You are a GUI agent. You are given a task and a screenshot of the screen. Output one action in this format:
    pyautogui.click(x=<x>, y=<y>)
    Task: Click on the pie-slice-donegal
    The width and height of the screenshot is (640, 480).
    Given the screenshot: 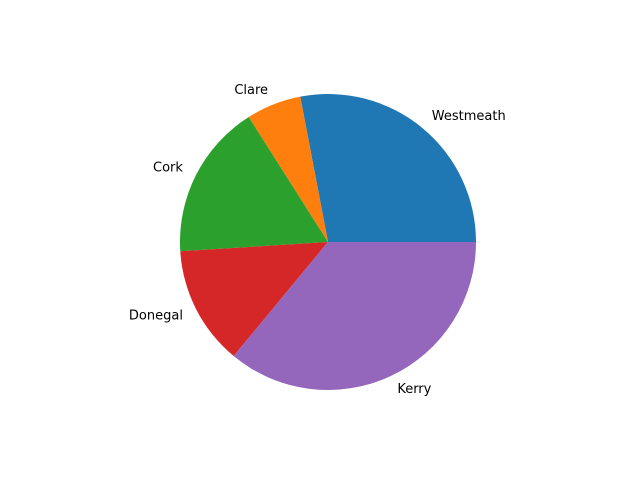 What is the action you would take?
    pyautogui.click(x=254, y=299)
    